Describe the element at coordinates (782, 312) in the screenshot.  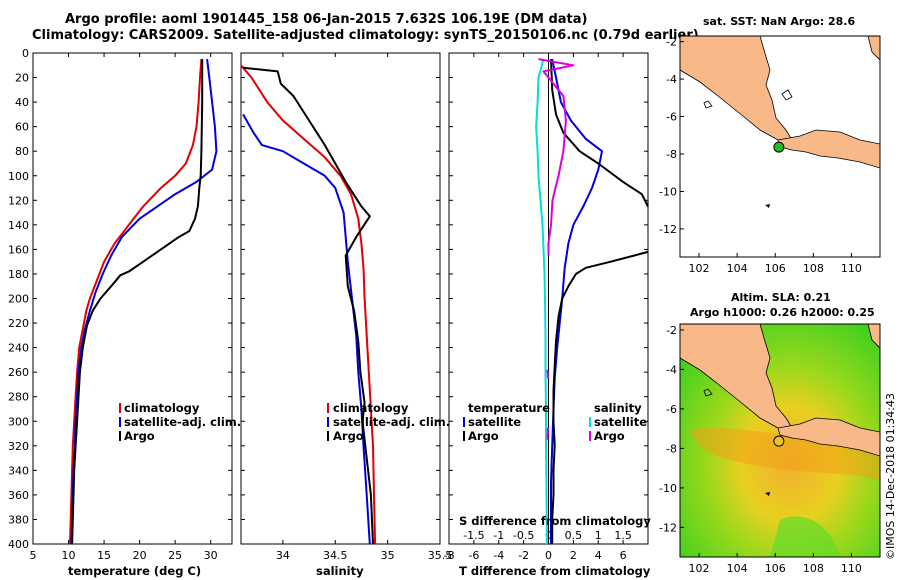
I see `sla-map-title-2: Argo h1000: 0.26 h2000: 0.25` at that location.